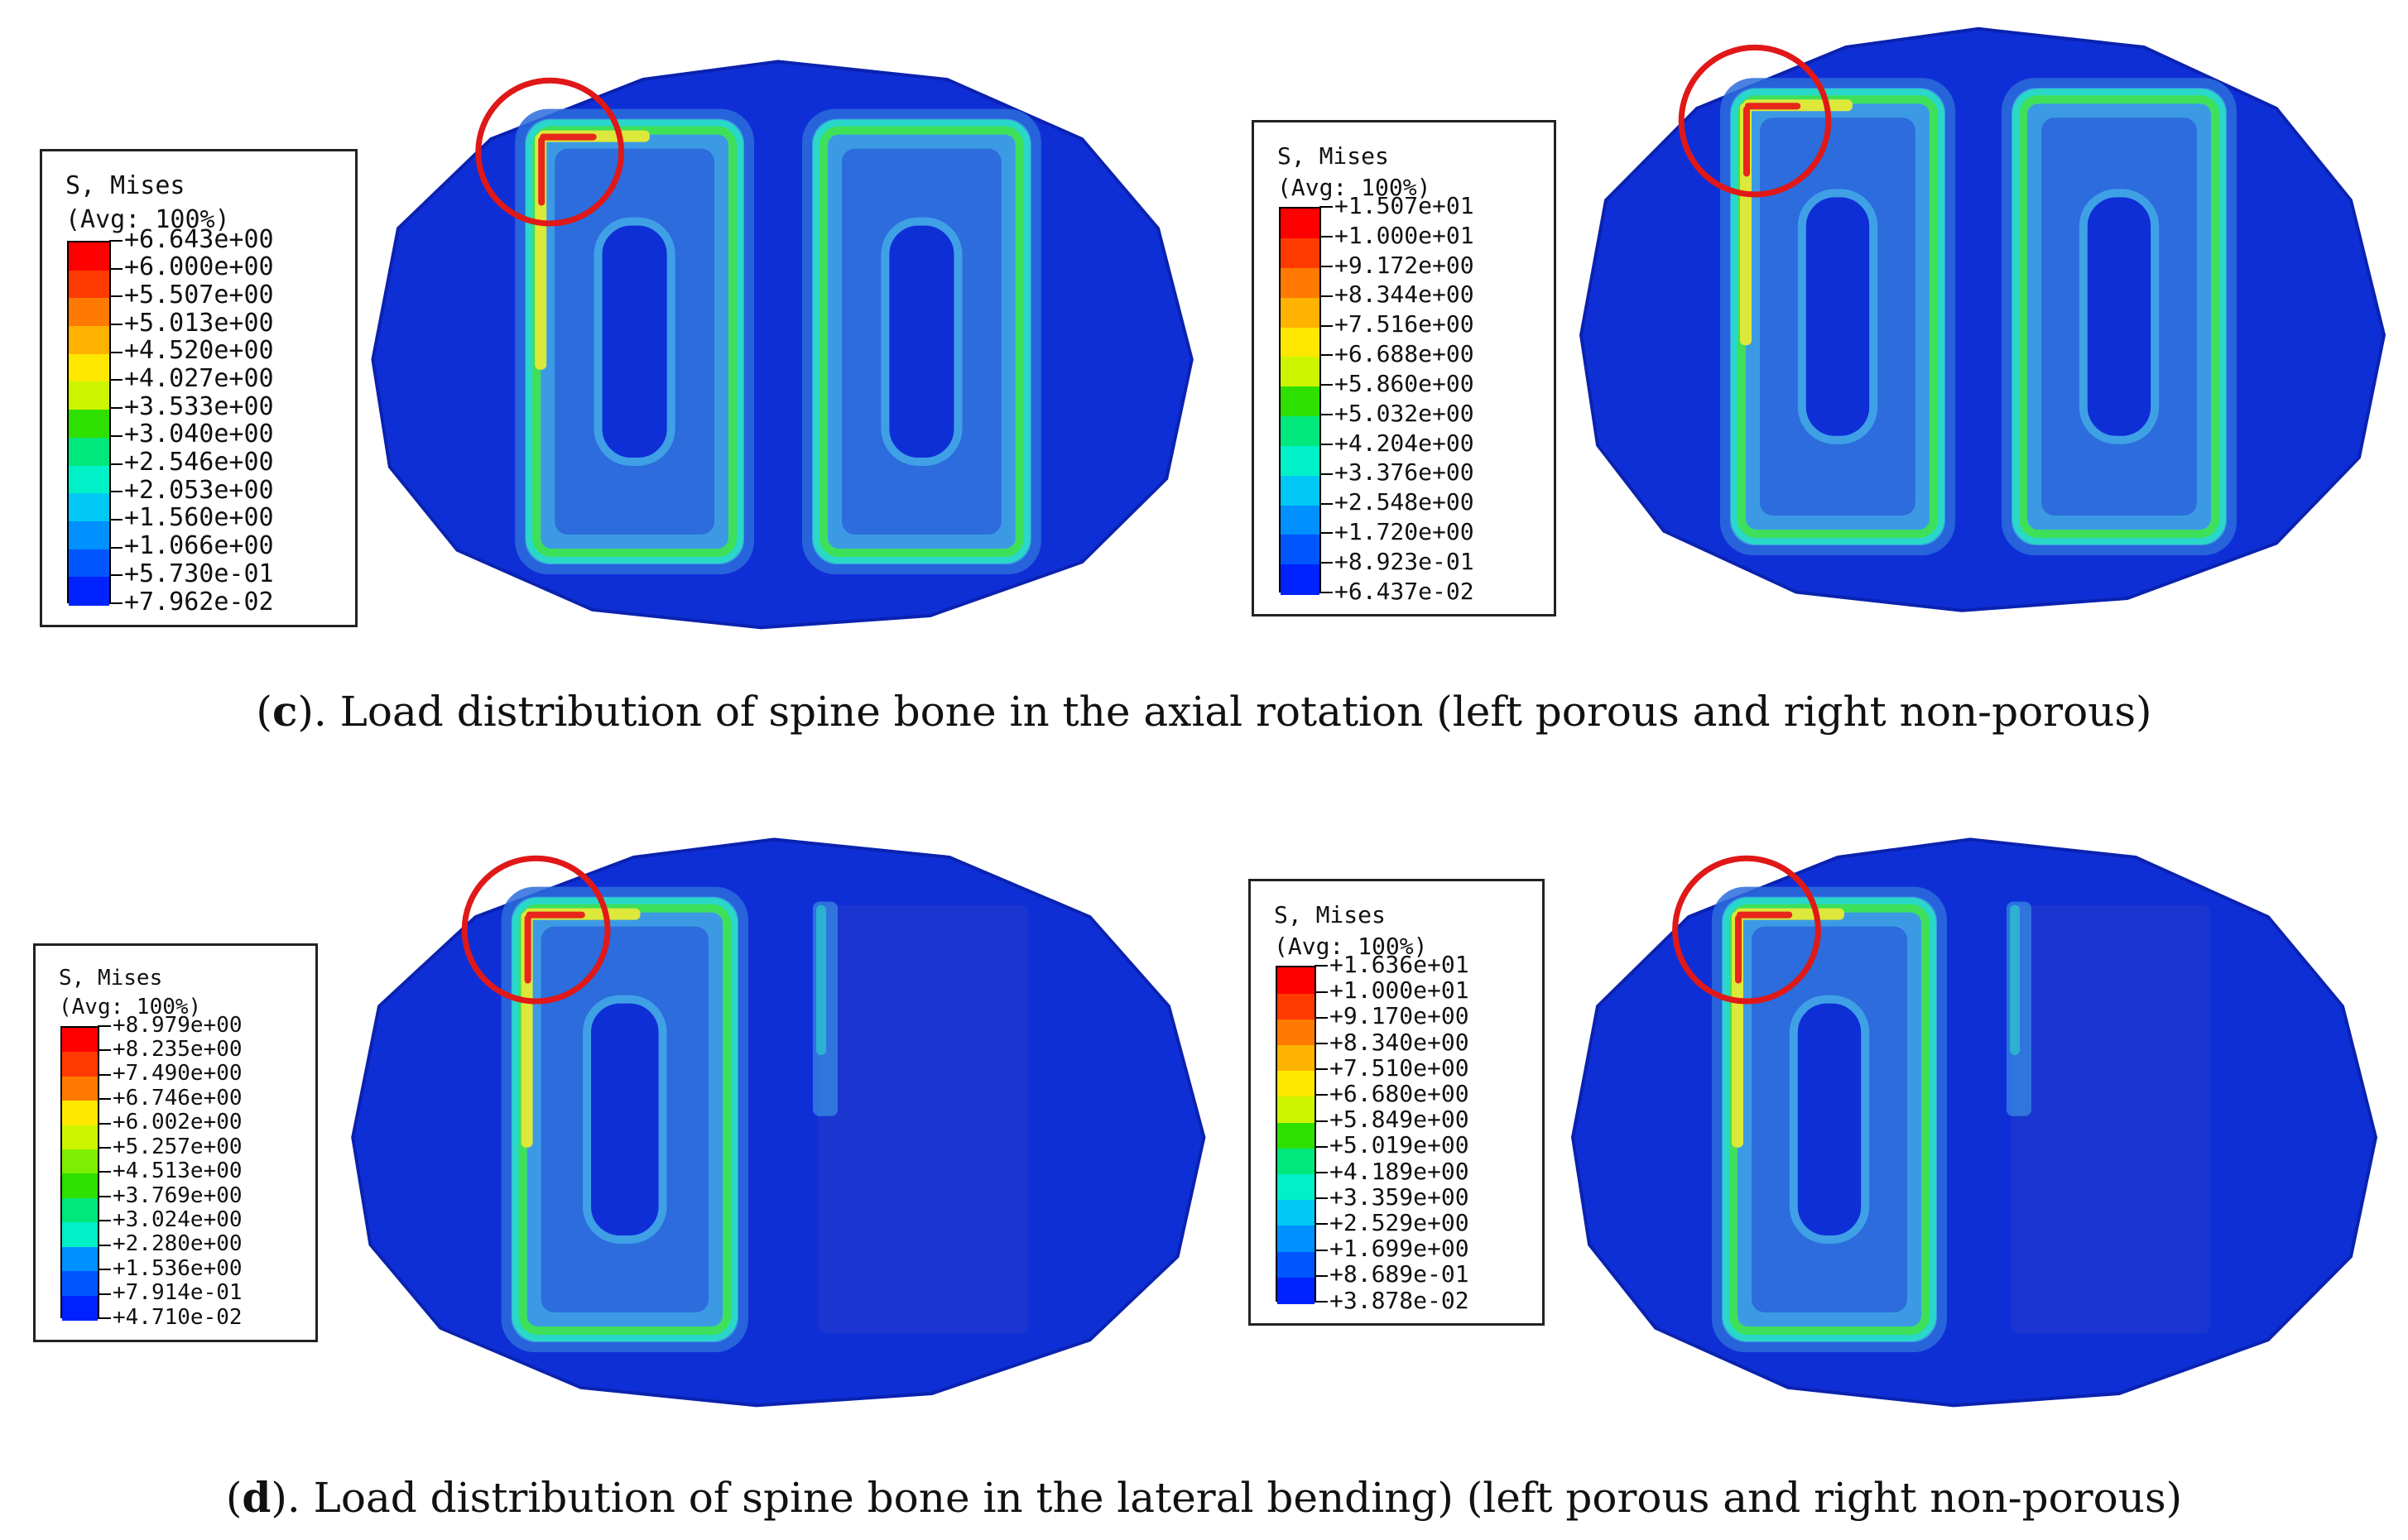 The image size is (2408, 1540). Describe the element at coordinates (782, 345) in the screenshot. I see `vertebral-body` at that location.